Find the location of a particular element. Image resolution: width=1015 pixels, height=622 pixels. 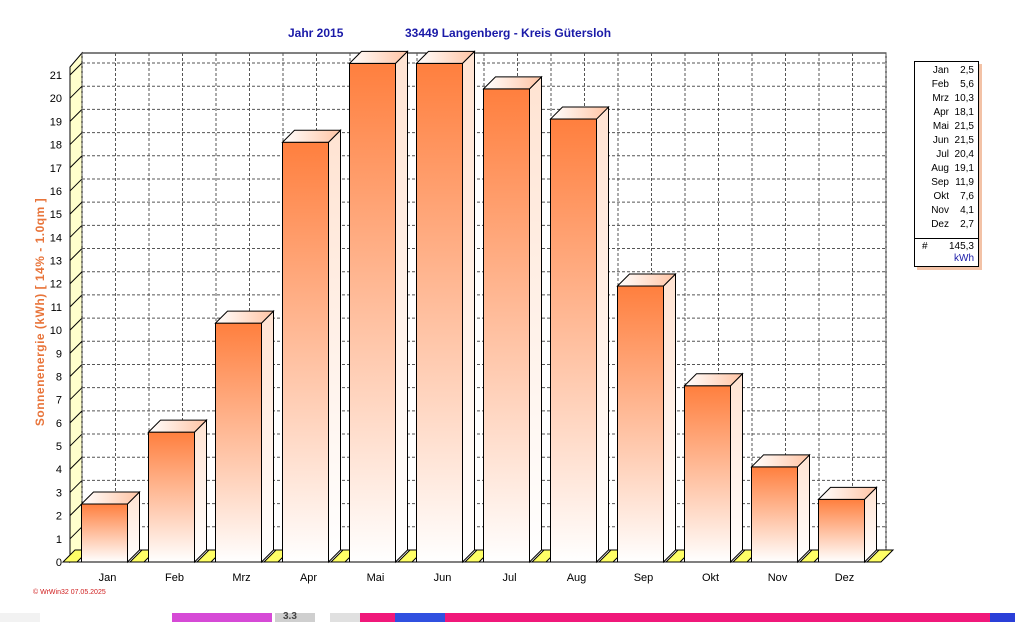

bar-mrz is located at coordinates (238, 442).